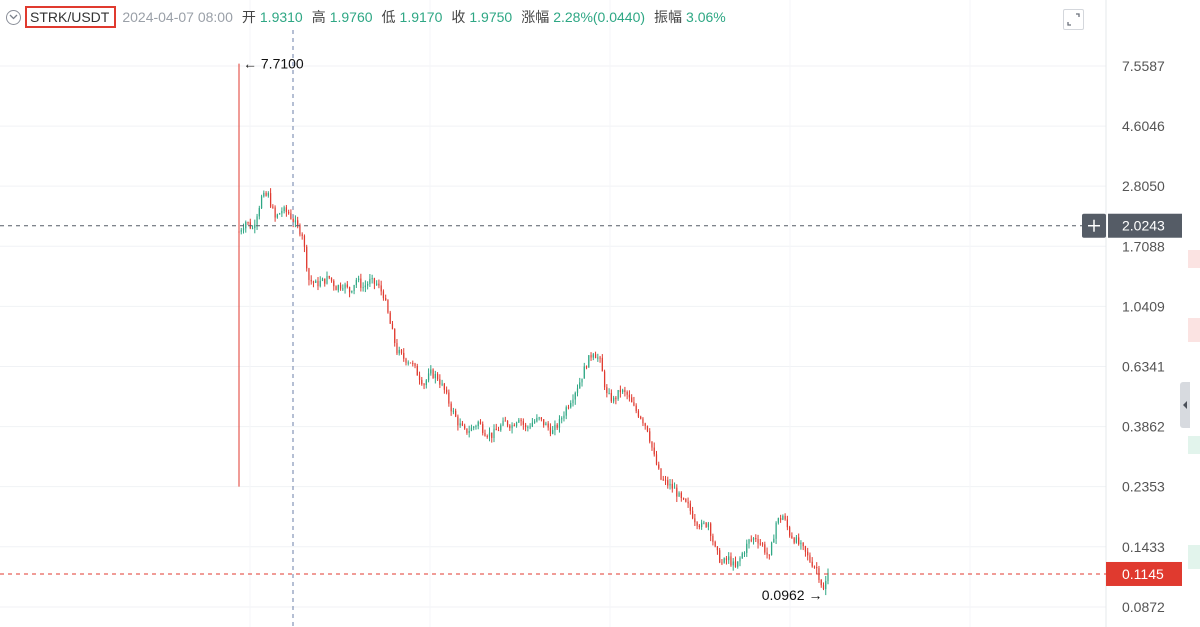 The height and width of the screenshot is (627, 1200). I want to click on y-tick-label: 1.7088, so click(1143, 246).